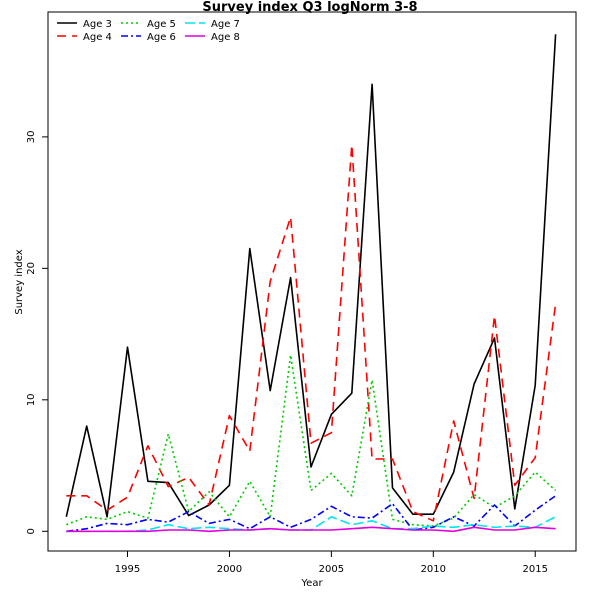  What do you see at coordinates (97, 37) in the screenshot?
I see `legend-label: Age 4` at bounding box center [97, 37].